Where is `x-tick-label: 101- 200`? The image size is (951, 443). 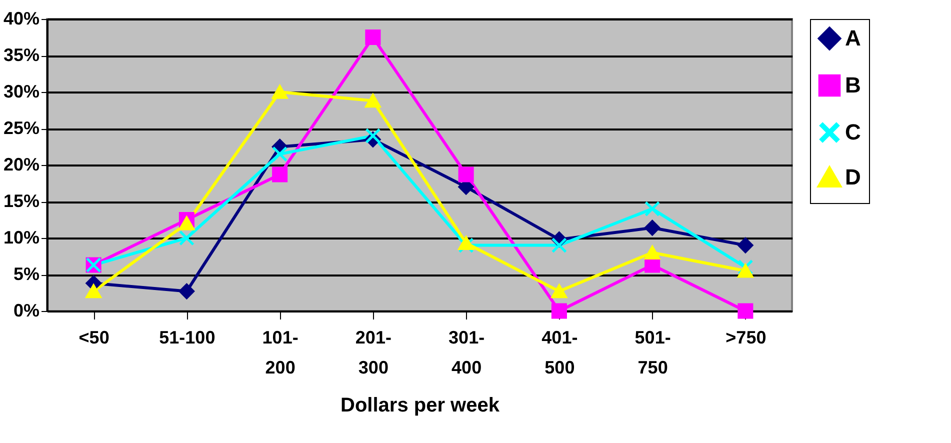 x-tick-label: 101- 200 is located at coordinates (280, 353).